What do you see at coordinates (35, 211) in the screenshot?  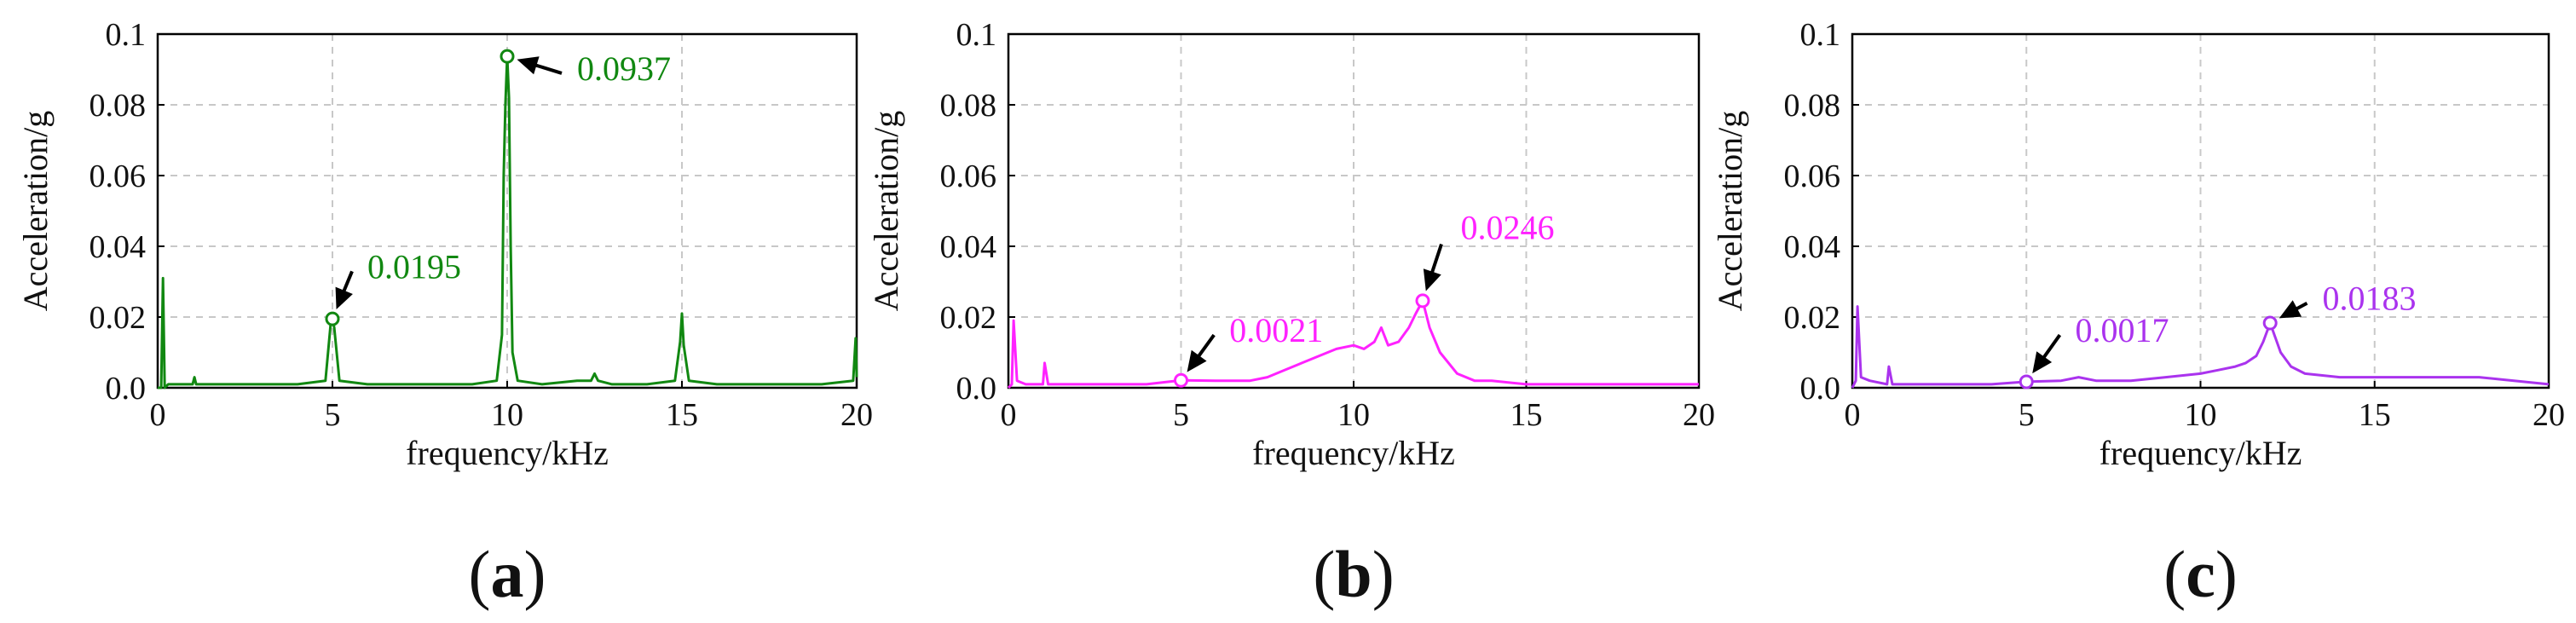 I see `chart-a-y-axis-title: Acceleration/g` at bounding box center [35, 211].